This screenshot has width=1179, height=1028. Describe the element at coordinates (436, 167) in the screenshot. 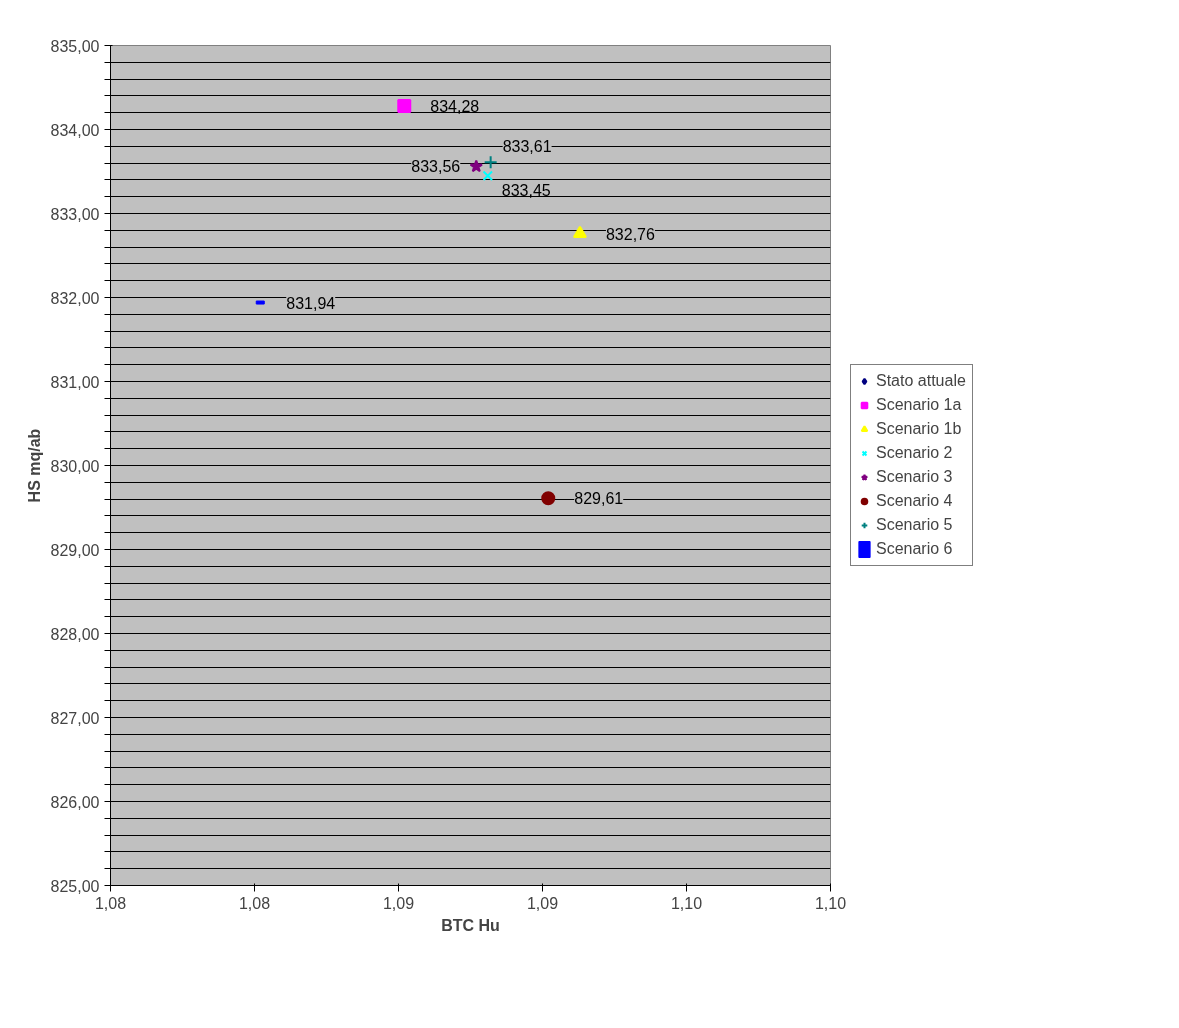

I see `data-label: 833,56` at that location.